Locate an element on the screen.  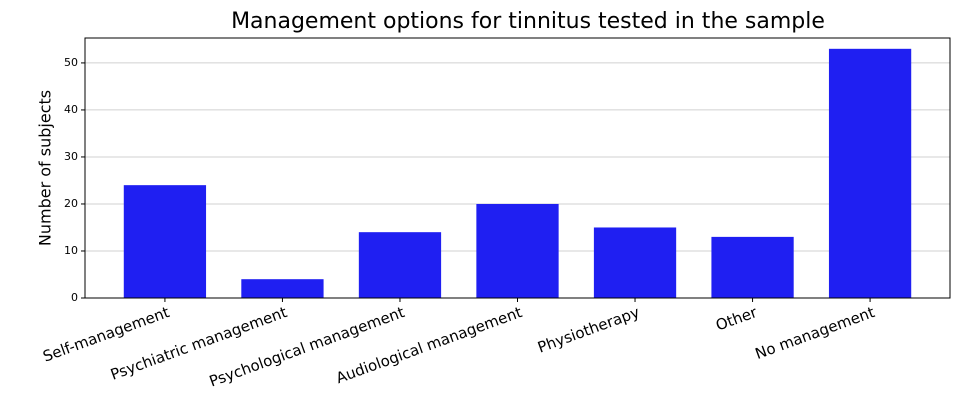
y-tick-label: 10 is located at coordinates (71, 250).